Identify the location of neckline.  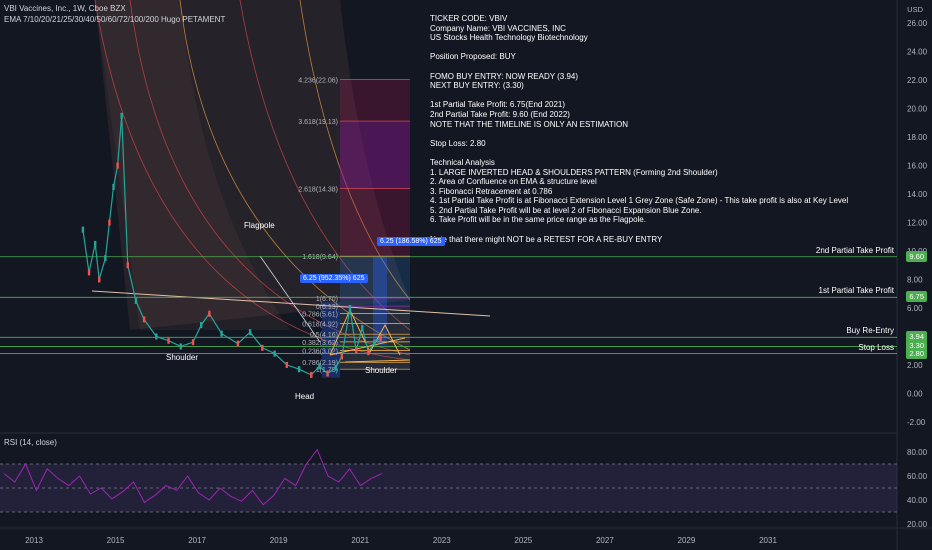
(291, 303).